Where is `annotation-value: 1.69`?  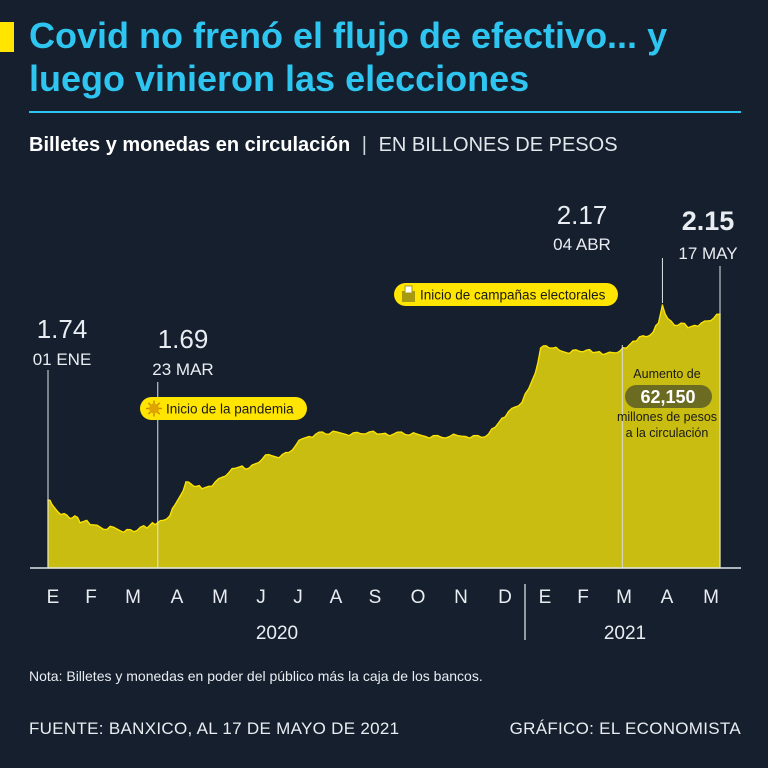
annotation-value: 1.69 is located at coordinates (183, 339).